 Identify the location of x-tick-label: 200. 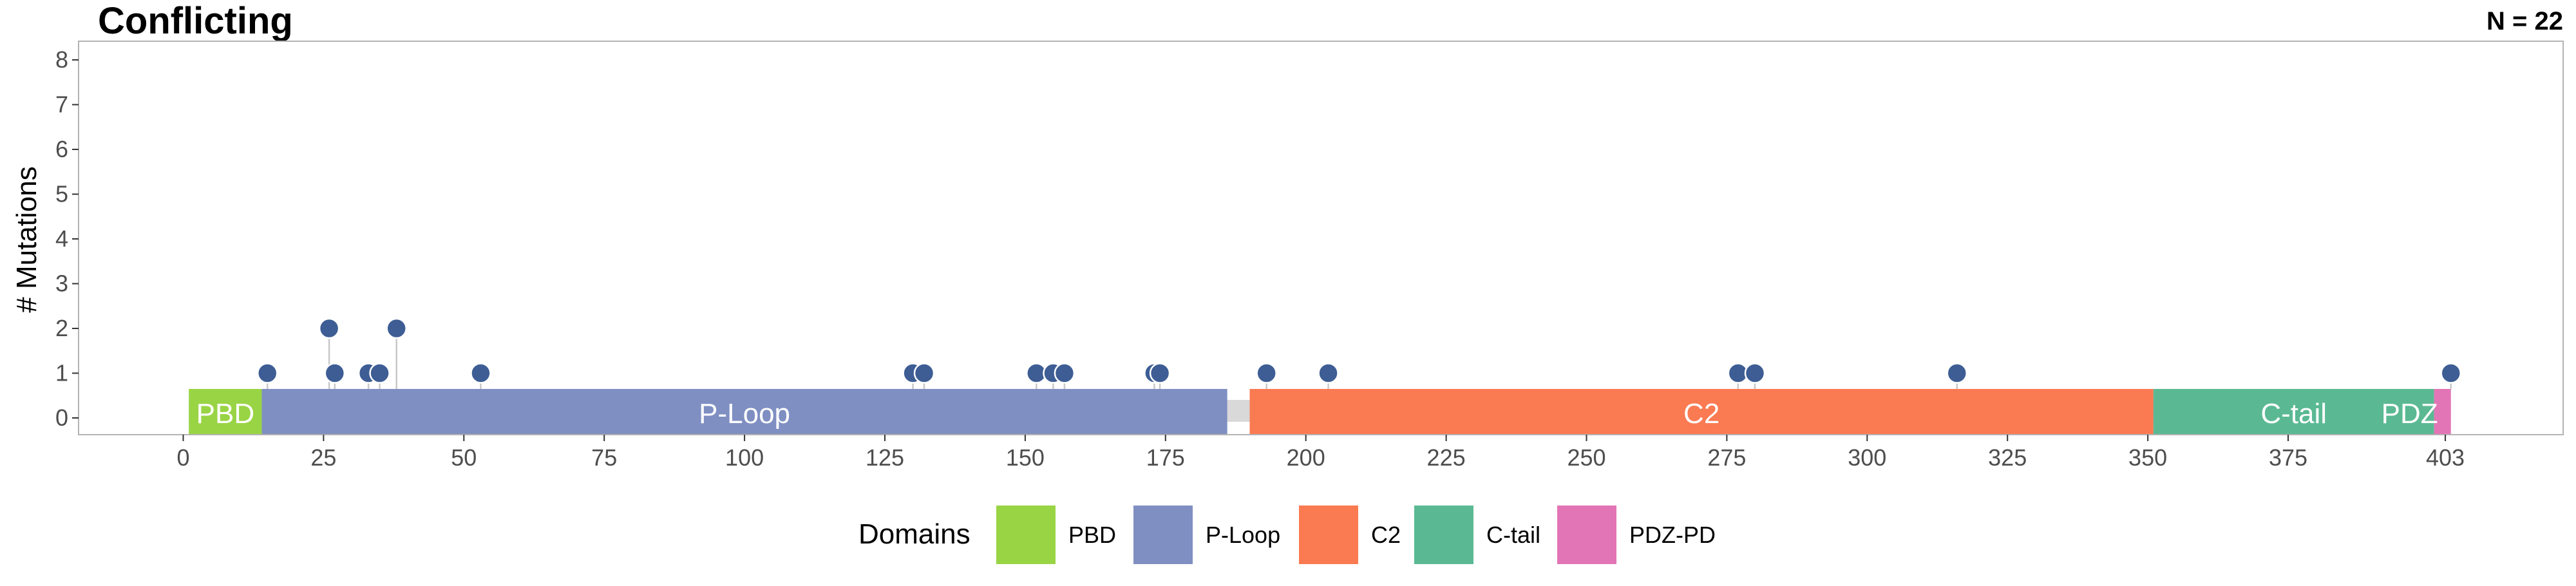
(1306, 457).